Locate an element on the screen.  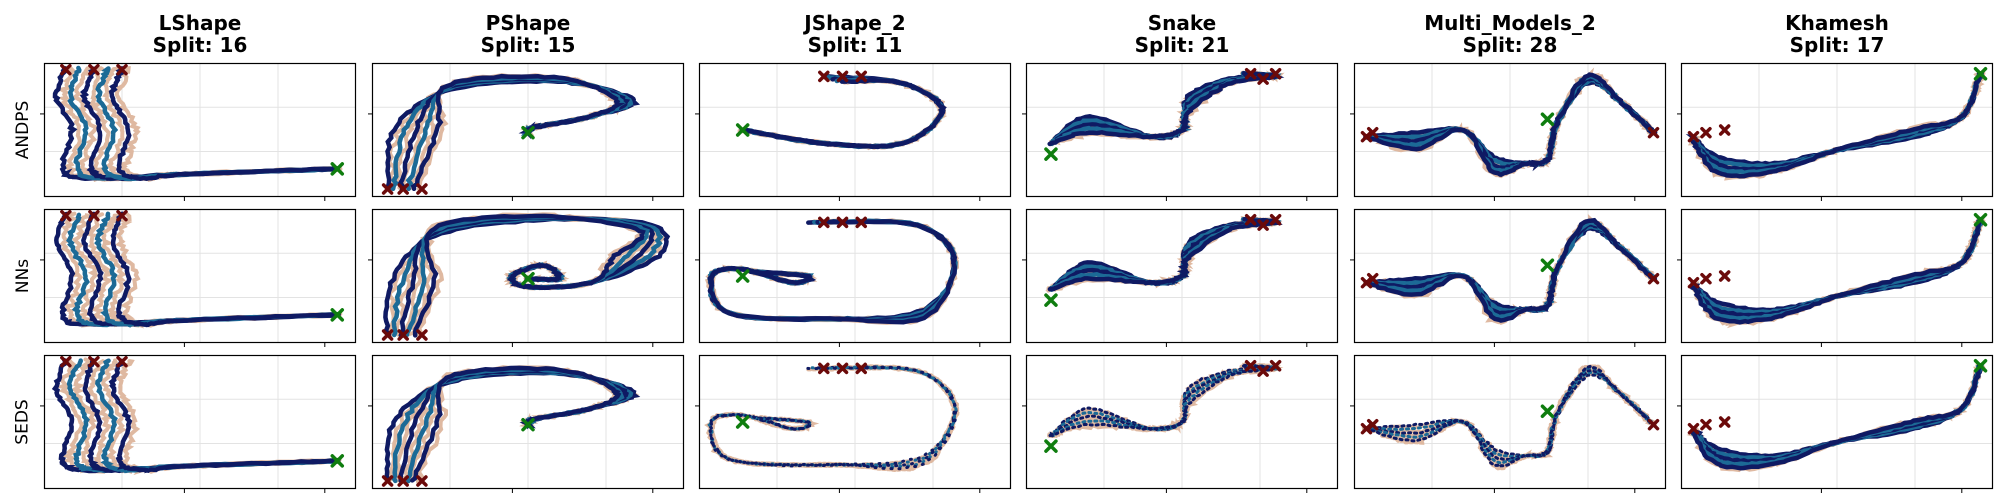
panel-title: Snake is located at coordinates (1182, 23).